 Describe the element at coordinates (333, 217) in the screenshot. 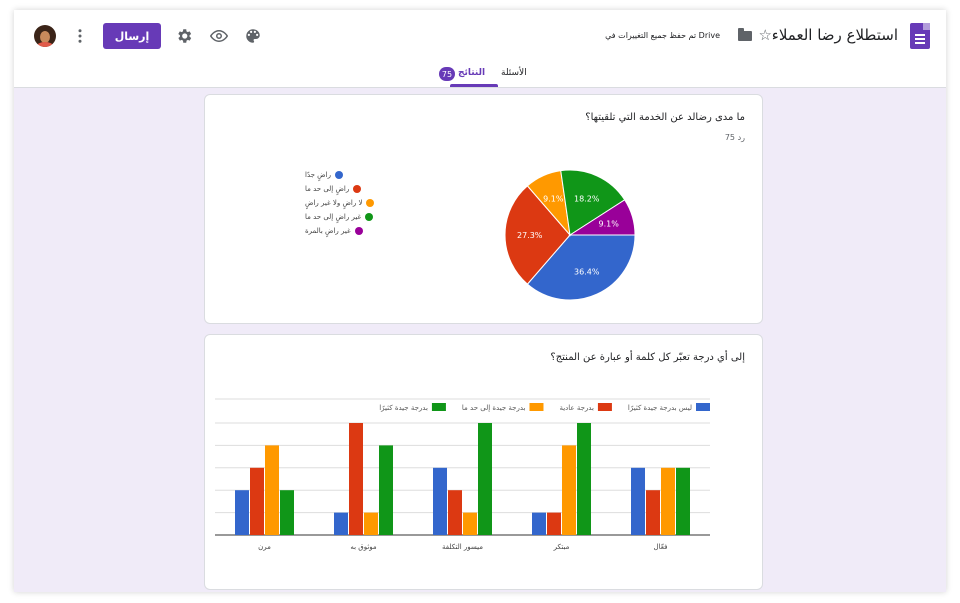

I see `legend-label: غير راضٍ إلى حد ما` at that location.